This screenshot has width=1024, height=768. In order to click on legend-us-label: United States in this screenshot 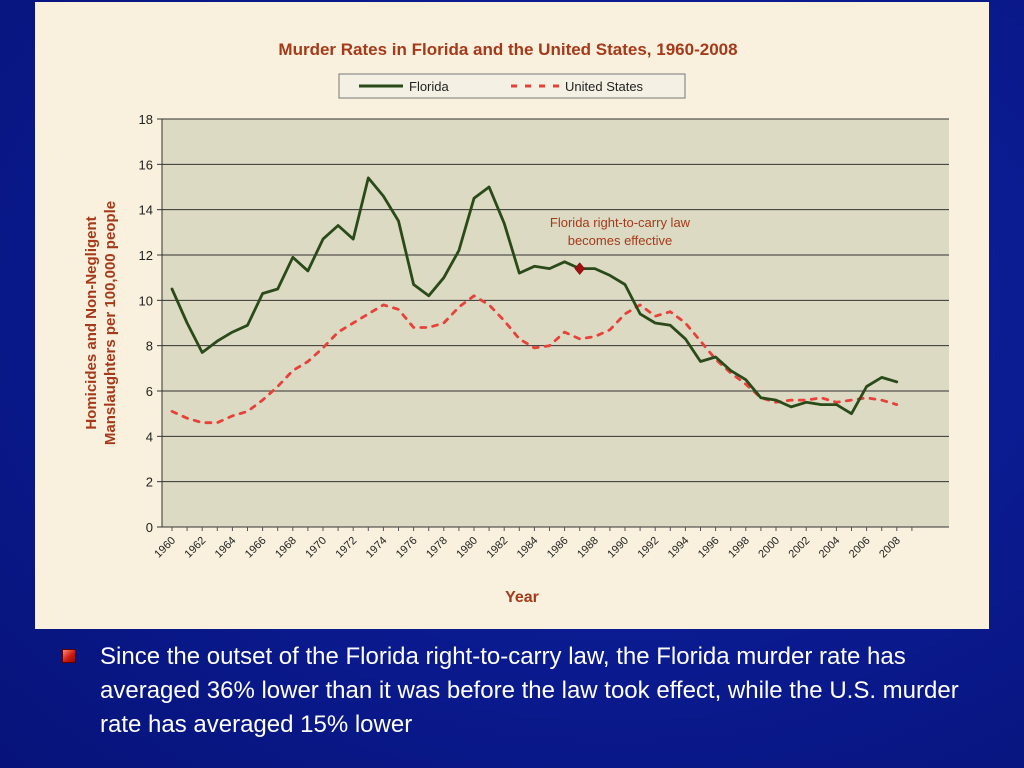, I will do `click(604, 86)`.